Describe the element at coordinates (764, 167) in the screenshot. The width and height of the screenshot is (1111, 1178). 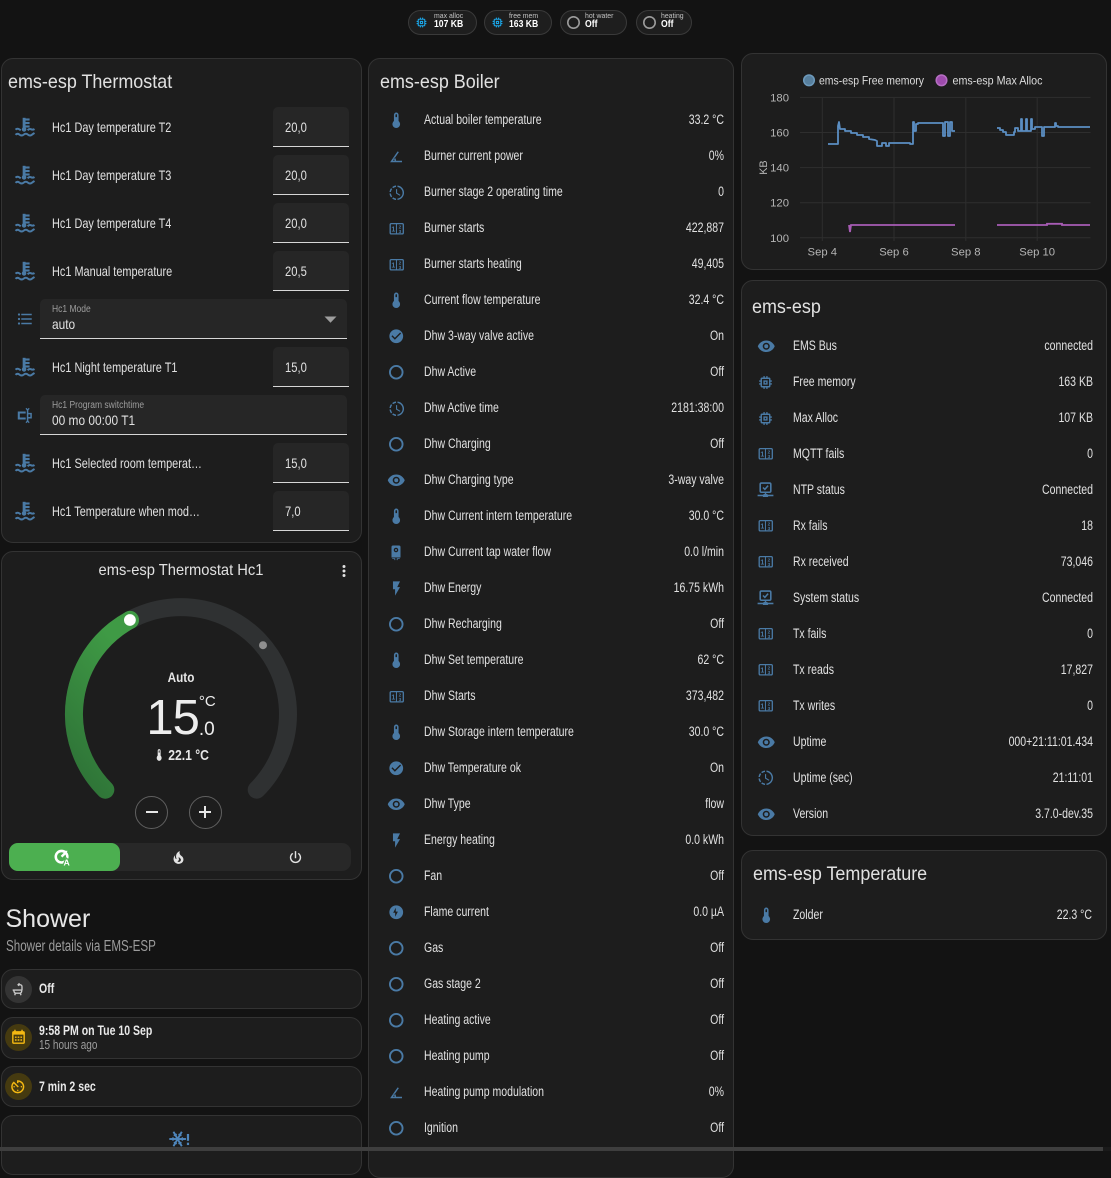
I see `svg-text: KB` at that location.